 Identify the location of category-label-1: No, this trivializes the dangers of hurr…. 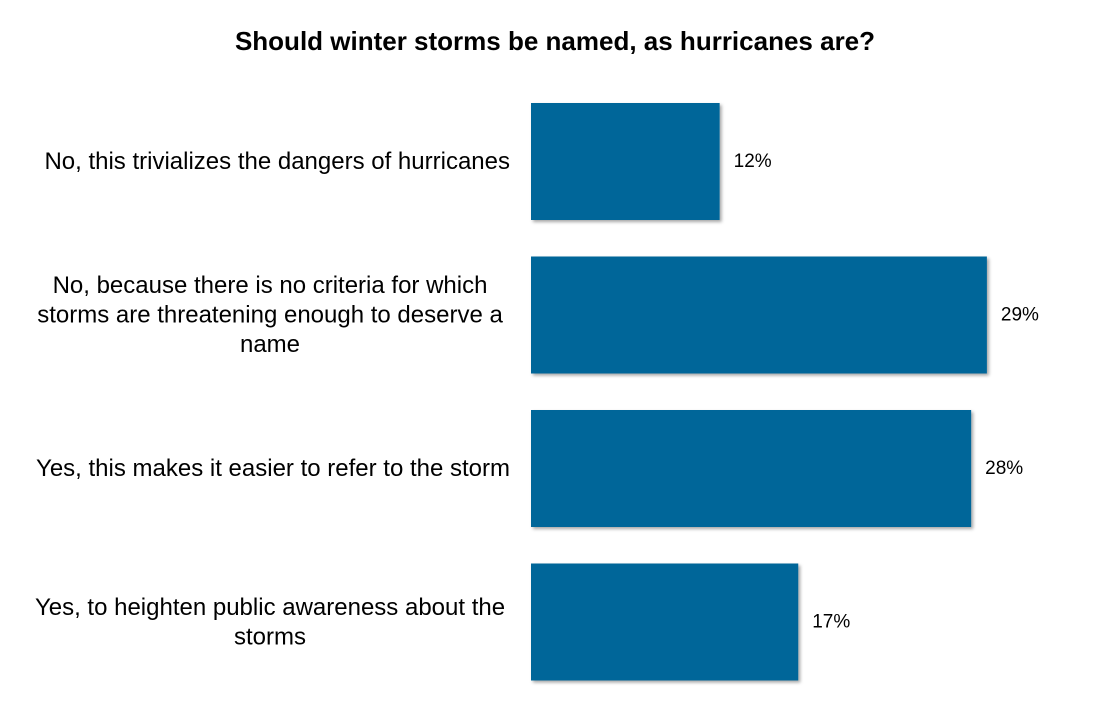
(277, 161).